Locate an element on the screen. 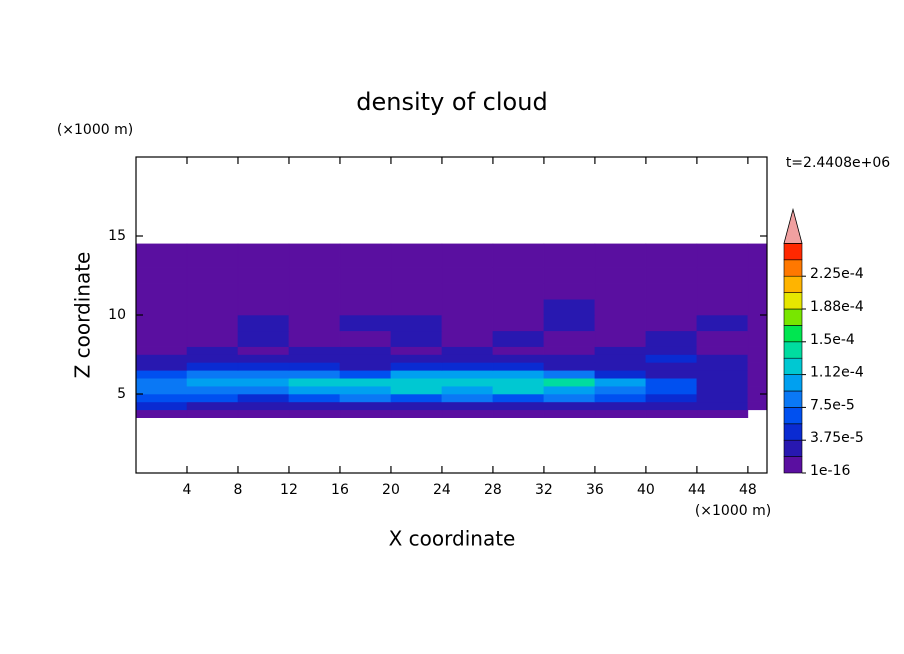  chart-title: density of cloud is located at coordinates (451, 102).